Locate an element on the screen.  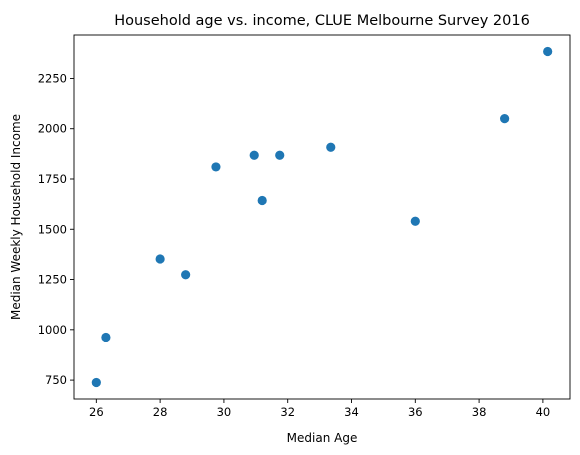
y-tick-label: 2250 is located at coordinates (52, 78).